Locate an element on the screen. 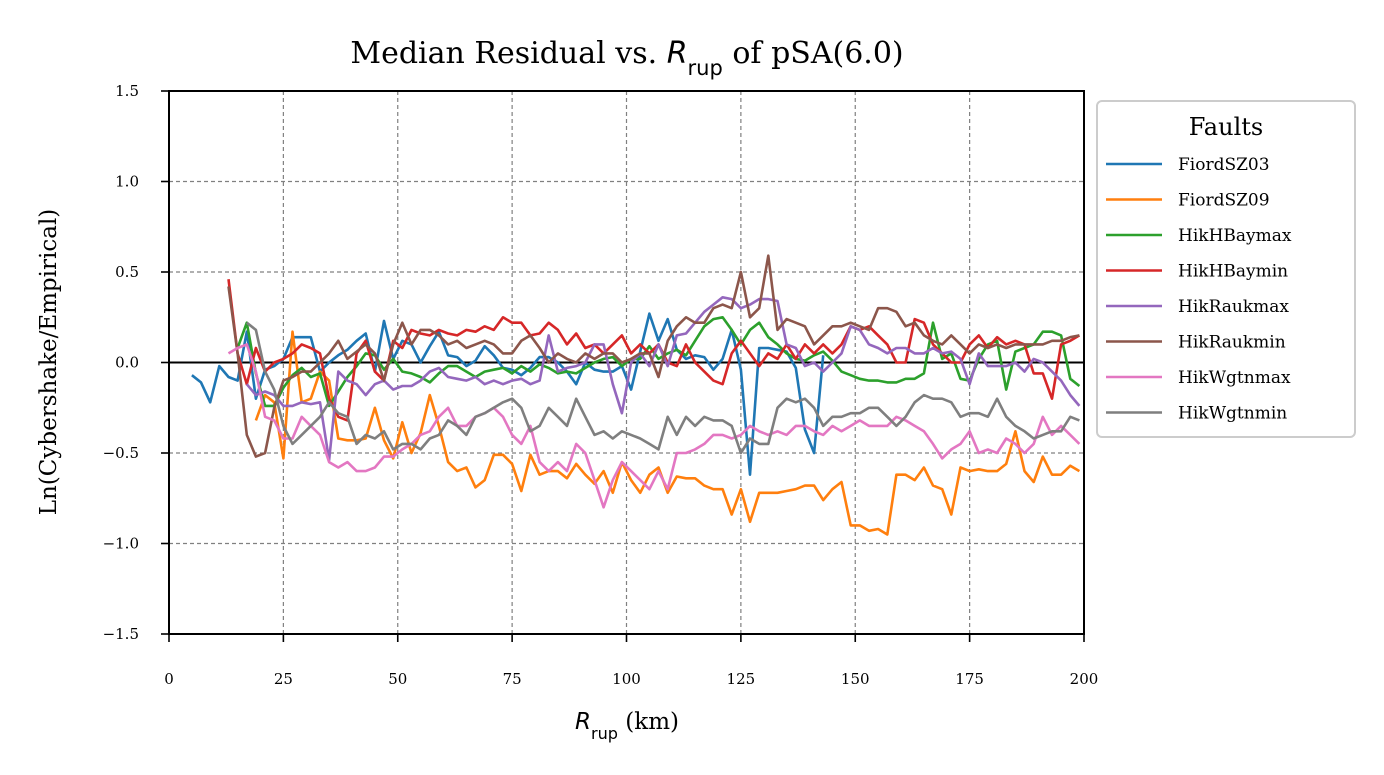  legend-frame is located at coordinates (1226, 269).